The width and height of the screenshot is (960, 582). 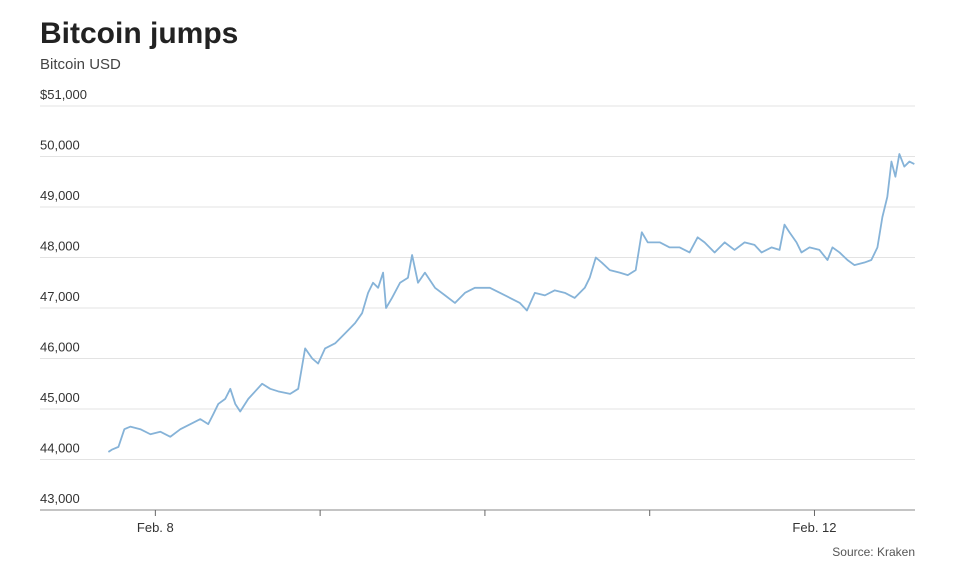 What do you see at coordinates (60, 448) in the screenshot?
I see `y-tick-label: 44,000` at bounding box center [60, 448].